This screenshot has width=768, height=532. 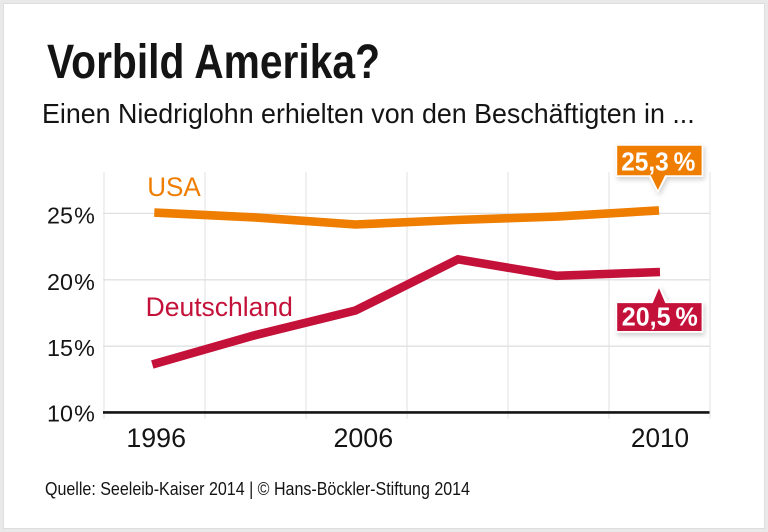 What do you see at coordinates (660, 438) in the screenshot?
I see `svg-text: 2010` at bounding box center [660, 438].